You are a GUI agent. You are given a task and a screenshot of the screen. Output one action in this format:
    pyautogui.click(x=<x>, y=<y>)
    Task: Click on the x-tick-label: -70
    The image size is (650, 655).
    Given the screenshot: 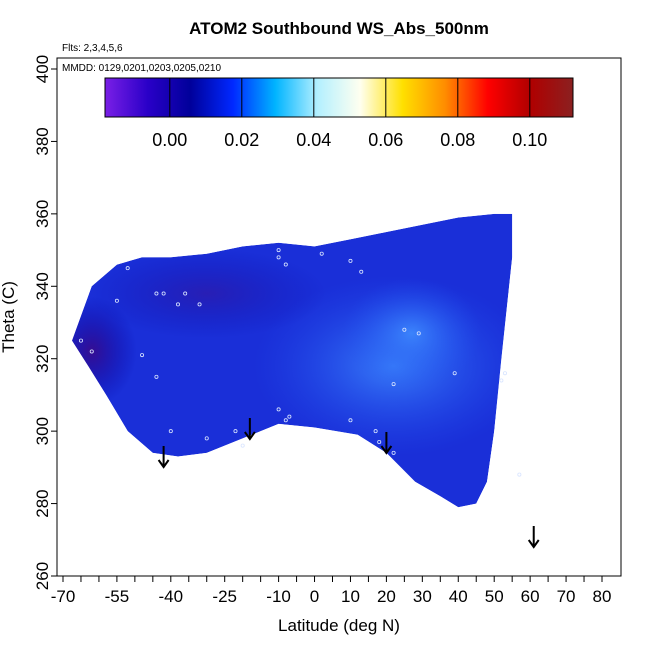 What is the action you would take?
    pyautogui.click(x=63, y=596)
    